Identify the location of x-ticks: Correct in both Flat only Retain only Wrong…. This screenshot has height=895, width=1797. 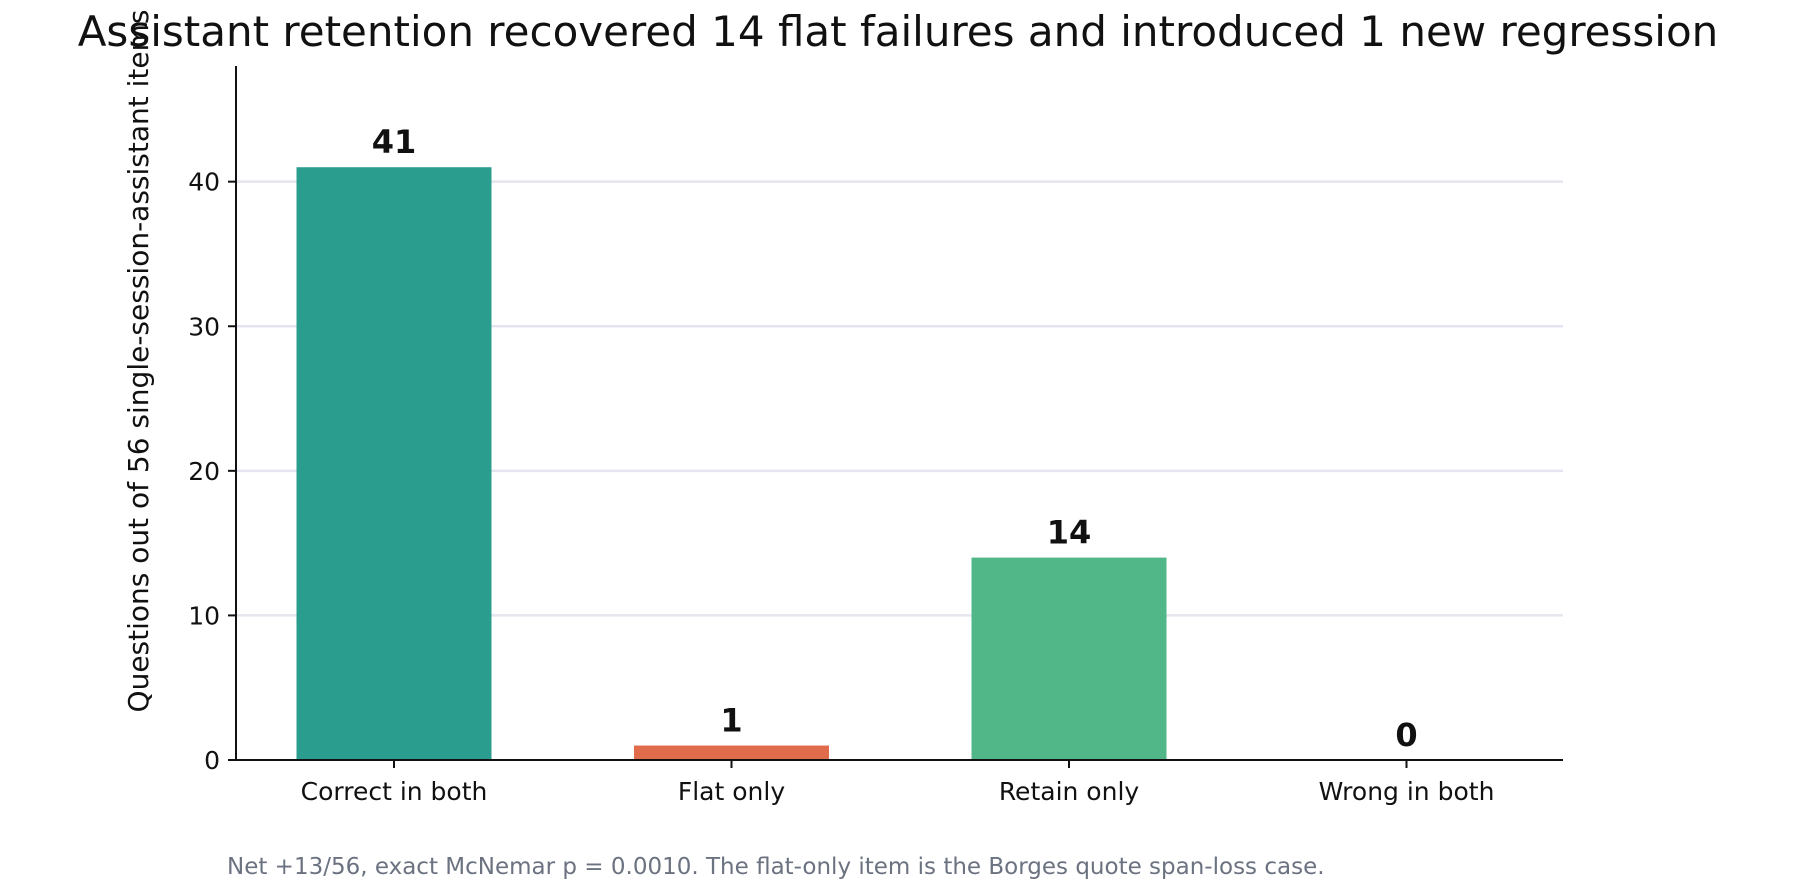
(898, 783).